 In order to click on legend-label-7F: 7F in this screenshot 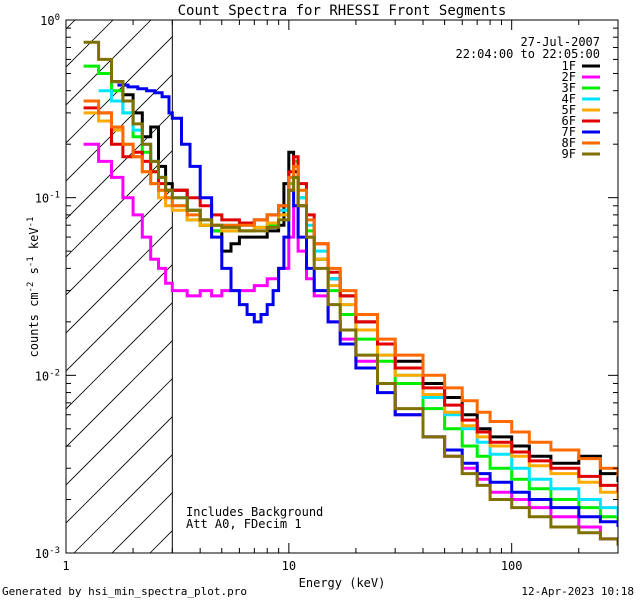, I will do `click(569, 132)`.